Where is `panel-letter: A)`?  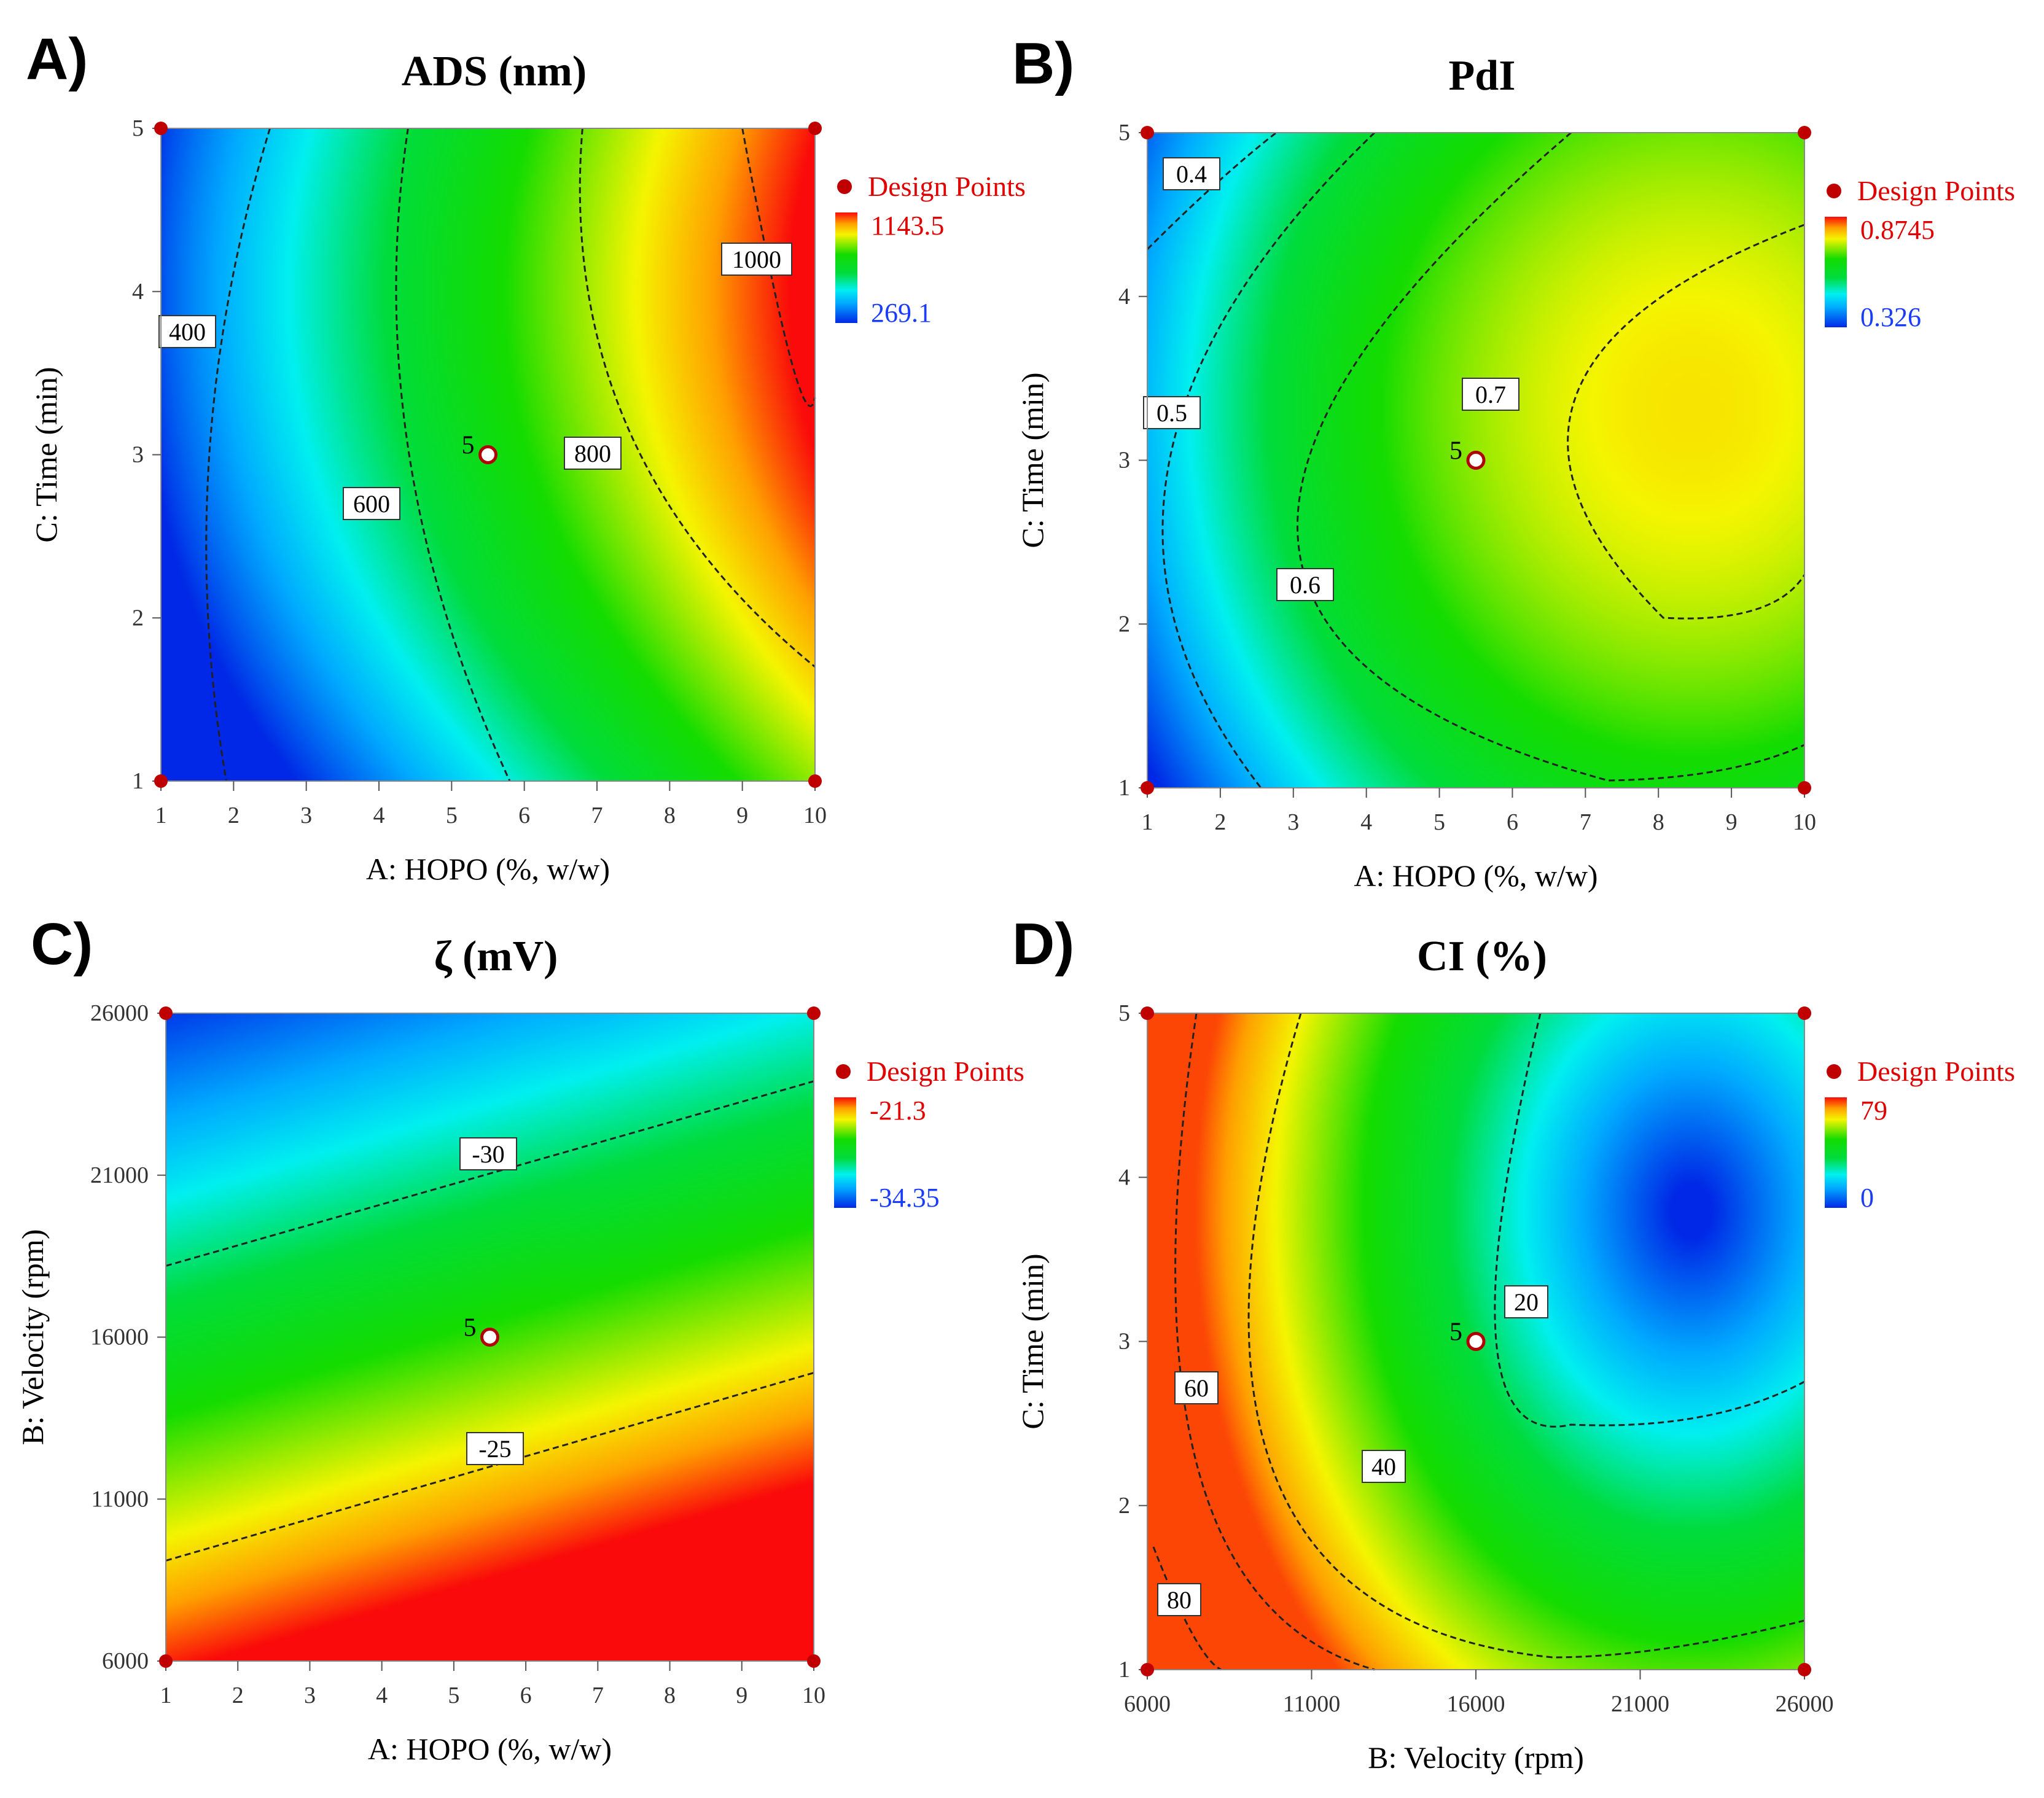
panel-letter: A) is located at coordinates (57, 59).